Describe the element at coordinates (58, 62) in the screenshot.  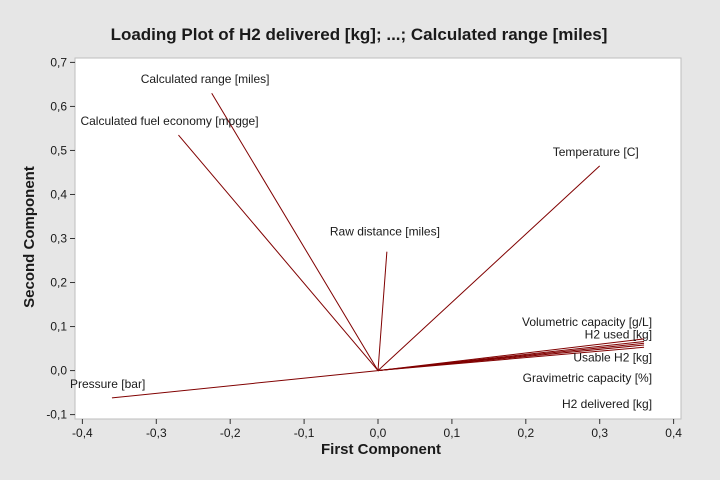
I see `y-tick-label: 0,7` at that location.